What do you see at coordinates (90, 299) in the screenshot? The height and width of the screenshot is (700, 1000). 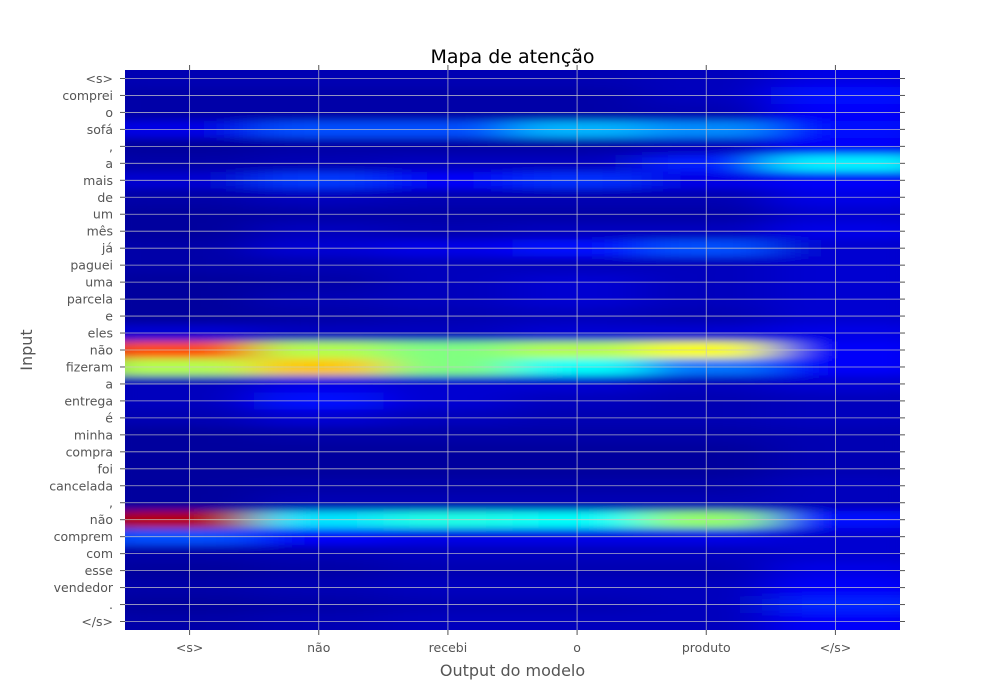 I see `y-tick-label: parcela` at bounding box center [90, 299].